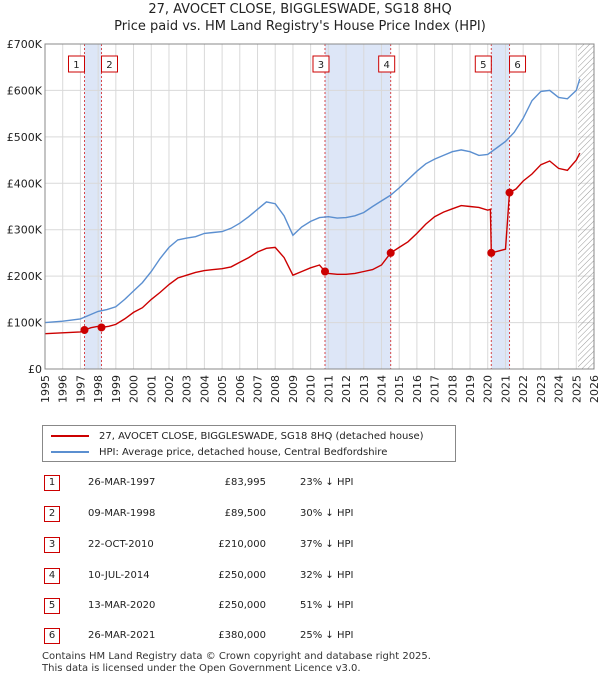 The height and width of the screenshot is (680, 600). Describe the element at coordinates (151, 389) in the screenshot. I see `x-tick-label: 2001` at that location.